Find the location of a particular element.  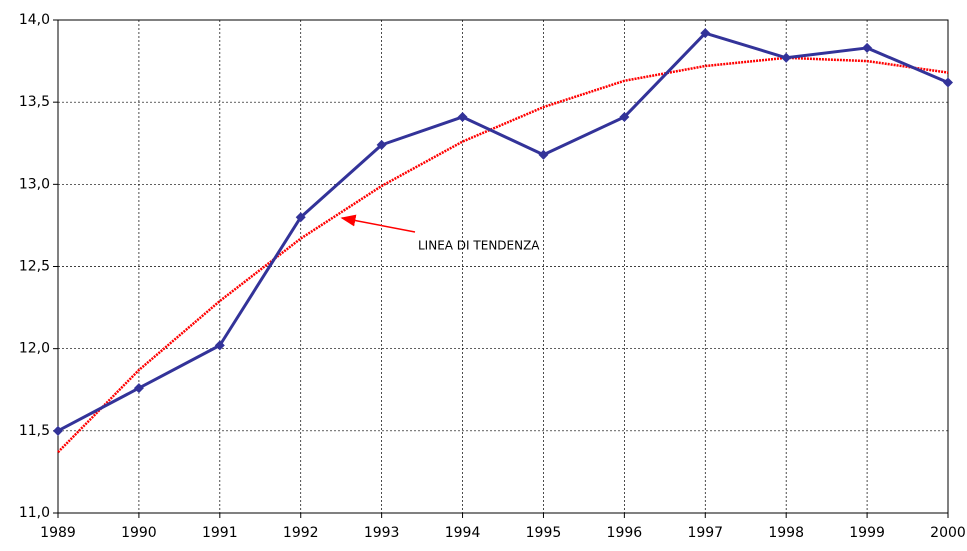

x-tick-label: 1990 is located at coordinates (139, 533).